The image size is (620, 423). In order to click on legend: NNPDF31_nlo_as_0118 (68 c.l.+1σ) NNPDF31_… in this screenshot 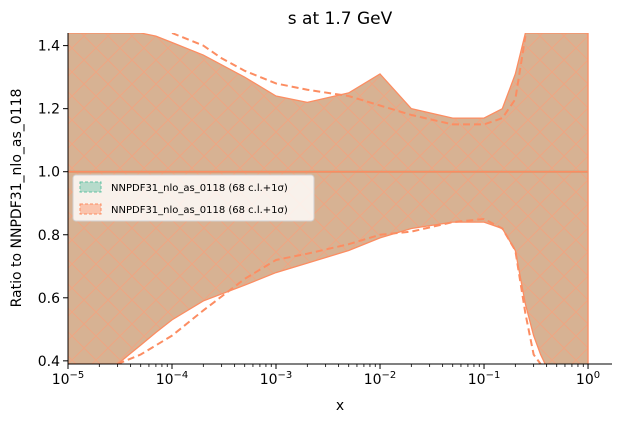, I will do `click(193, 198)`.